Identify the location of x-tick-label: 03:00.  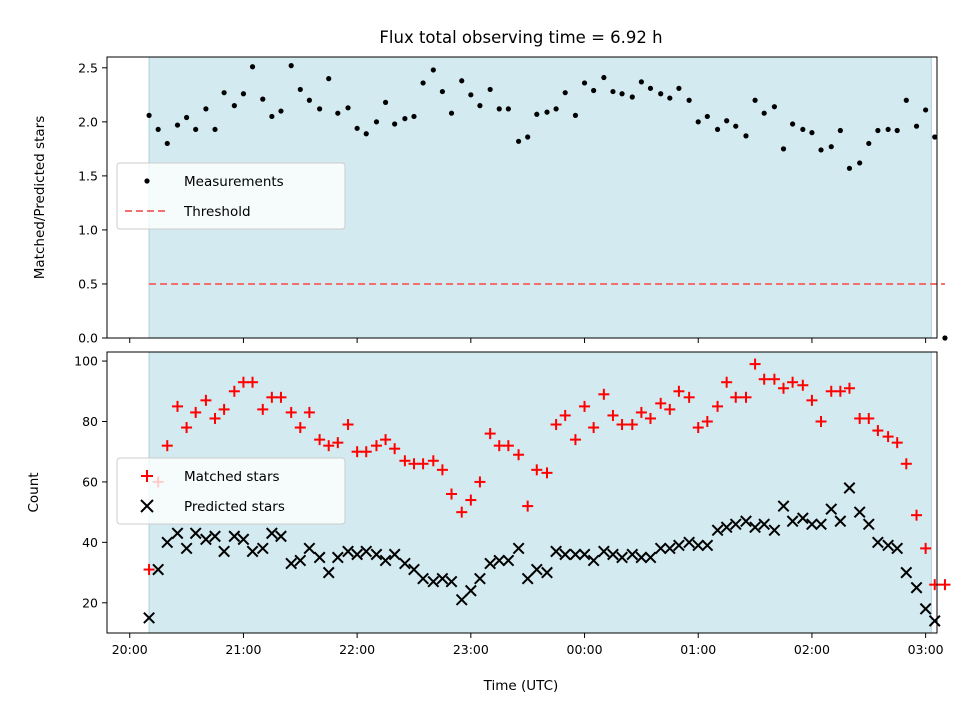
(926, 649).